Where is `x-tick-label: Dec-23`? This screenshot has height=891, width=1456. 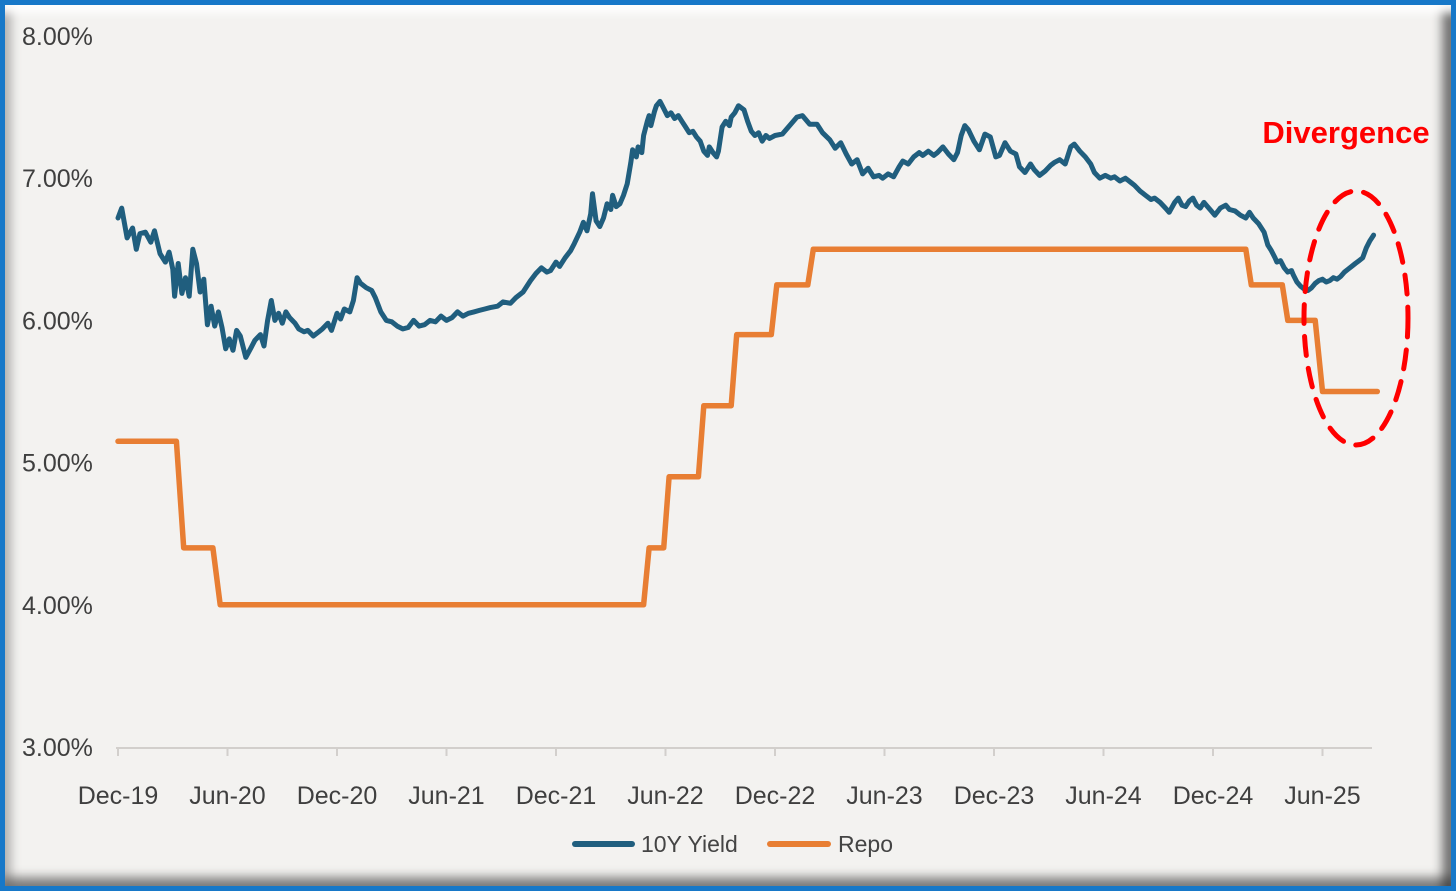 x-tick-label: Dec-23 is located at coordinates (994, 796).